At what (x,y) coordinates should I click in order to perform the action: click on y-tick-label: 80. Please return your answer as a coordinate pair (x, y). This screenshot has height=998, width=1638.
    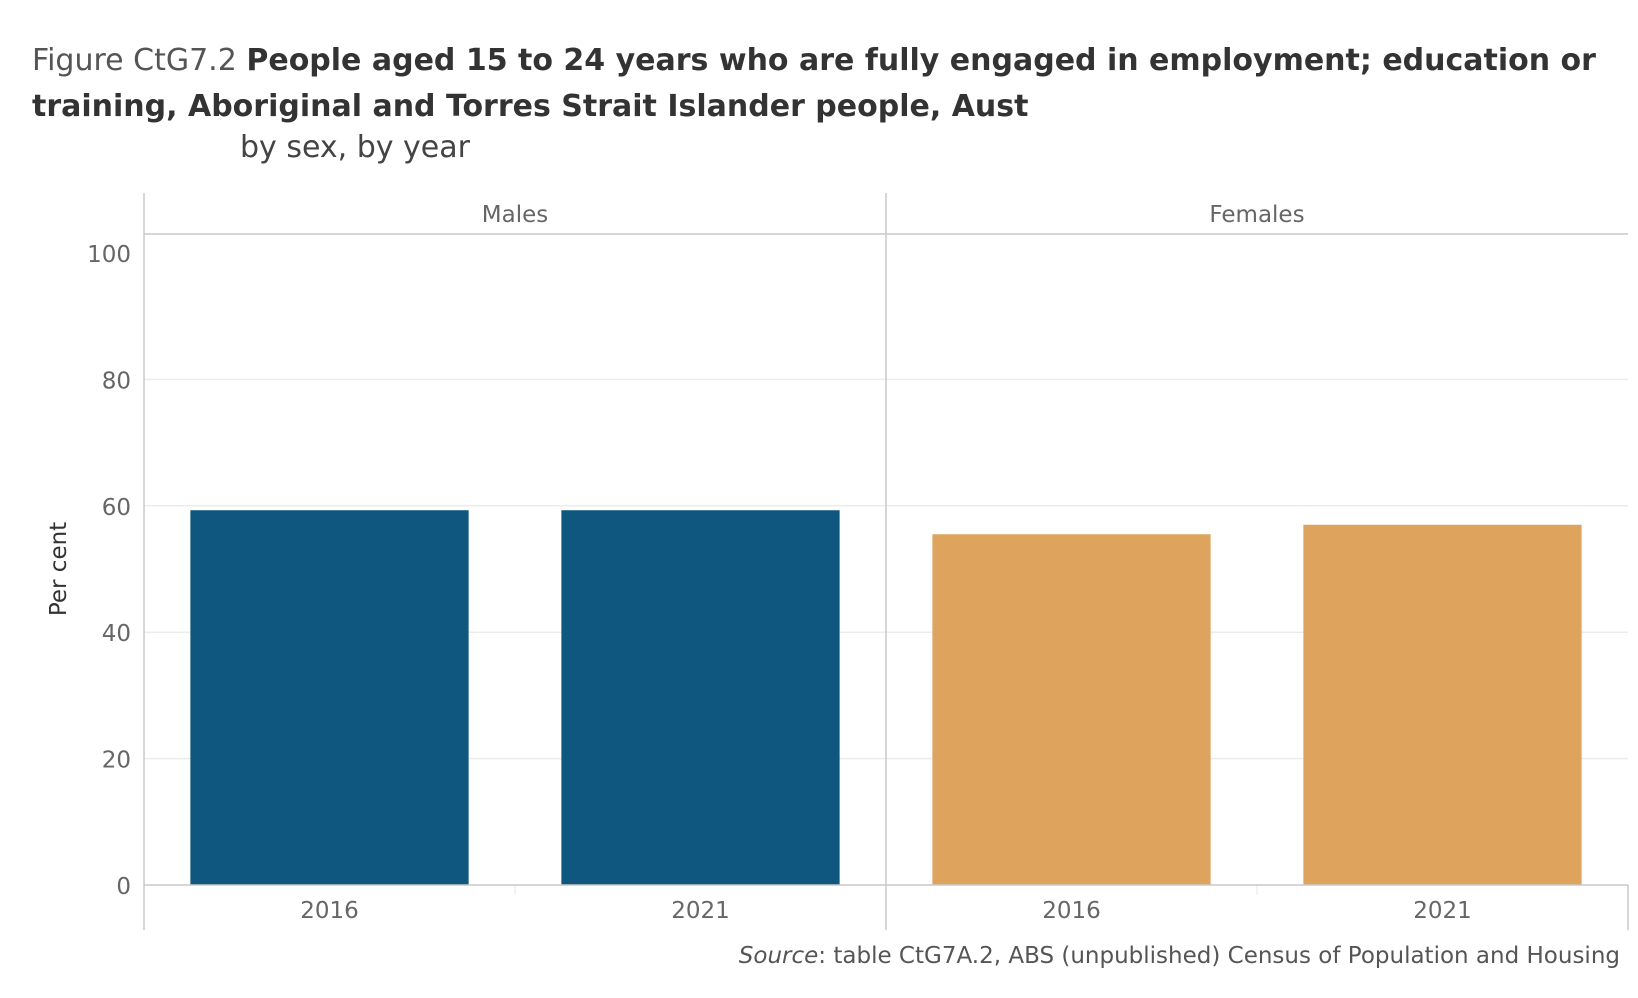
    Looking at the image, I should click on (116, 381).